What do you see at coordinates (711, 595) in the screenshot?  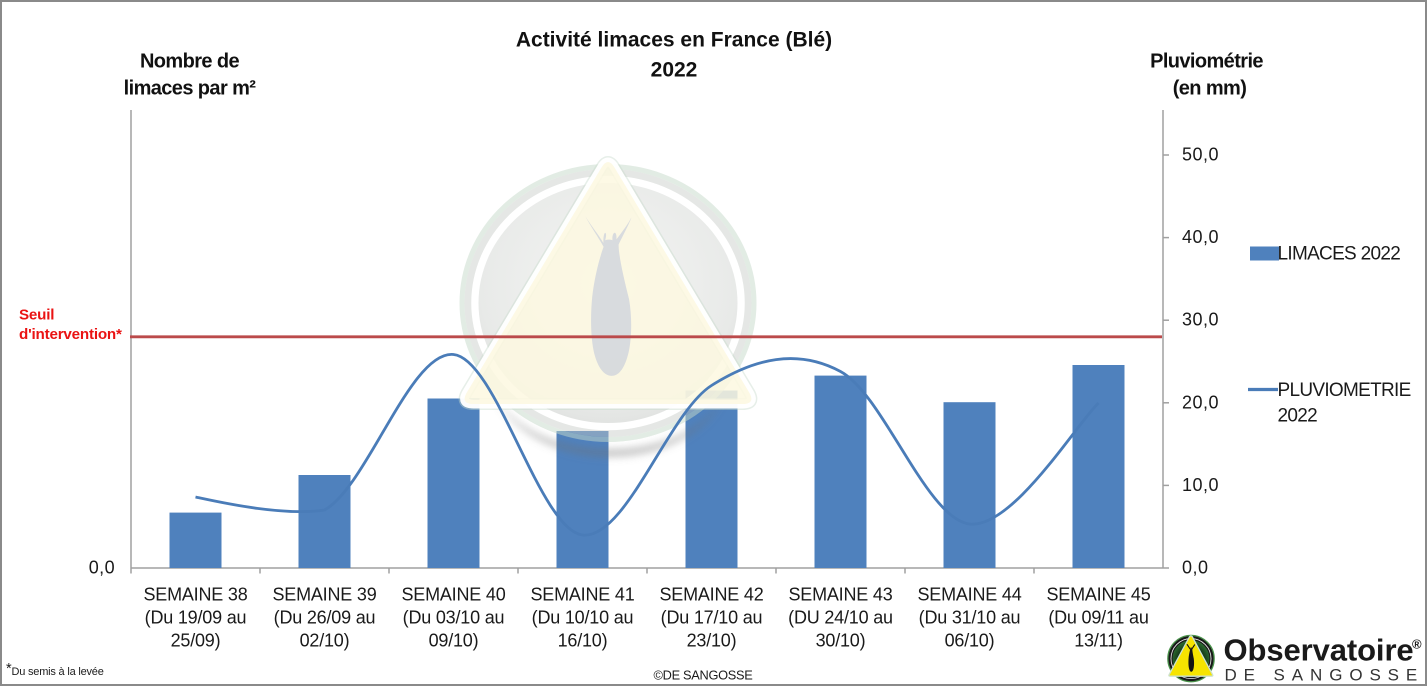 I see `svg-text: SEMAINE 42` at bounding box center [711, 595].